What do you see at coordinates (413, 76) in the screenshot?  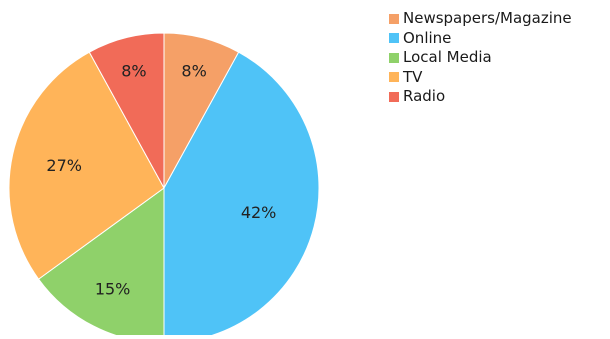 I see `legend-label-tv: TV` at bounding box center [413, 76].